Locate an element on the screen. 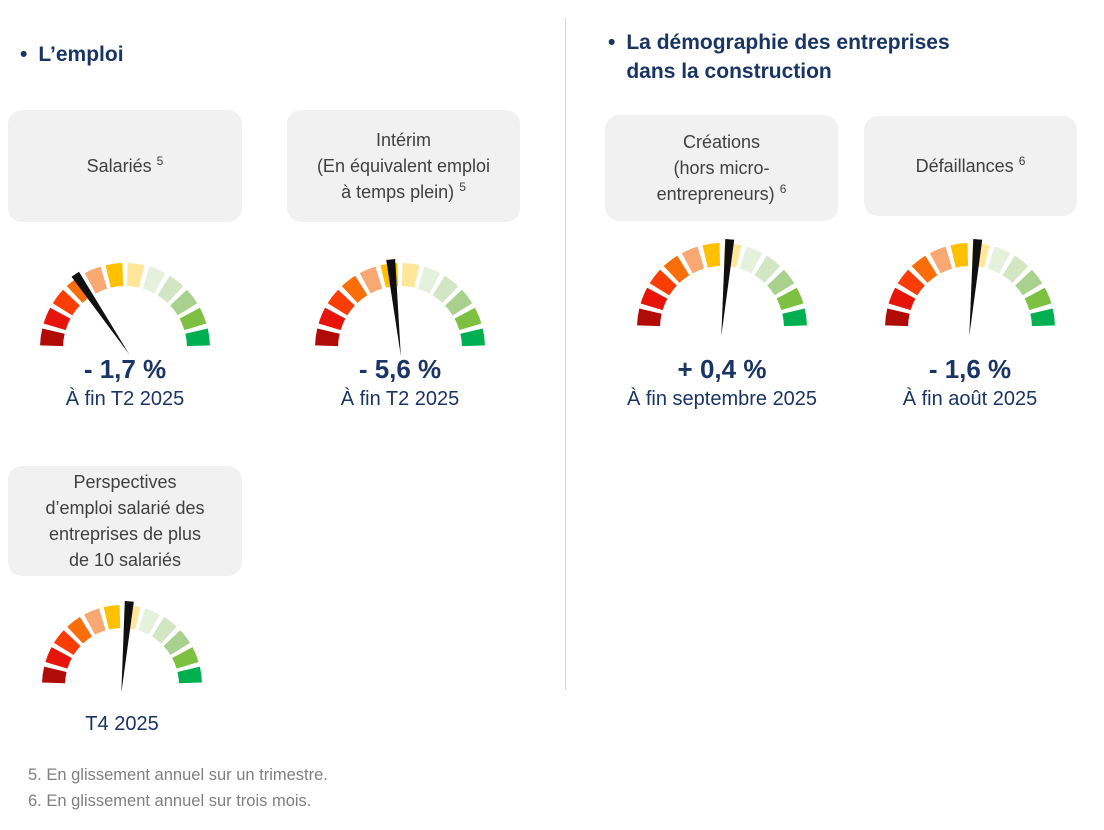 The width and height of the screenshot is (1104, 830). card-label-line: Perspectives is located at coordinates (125, 482).